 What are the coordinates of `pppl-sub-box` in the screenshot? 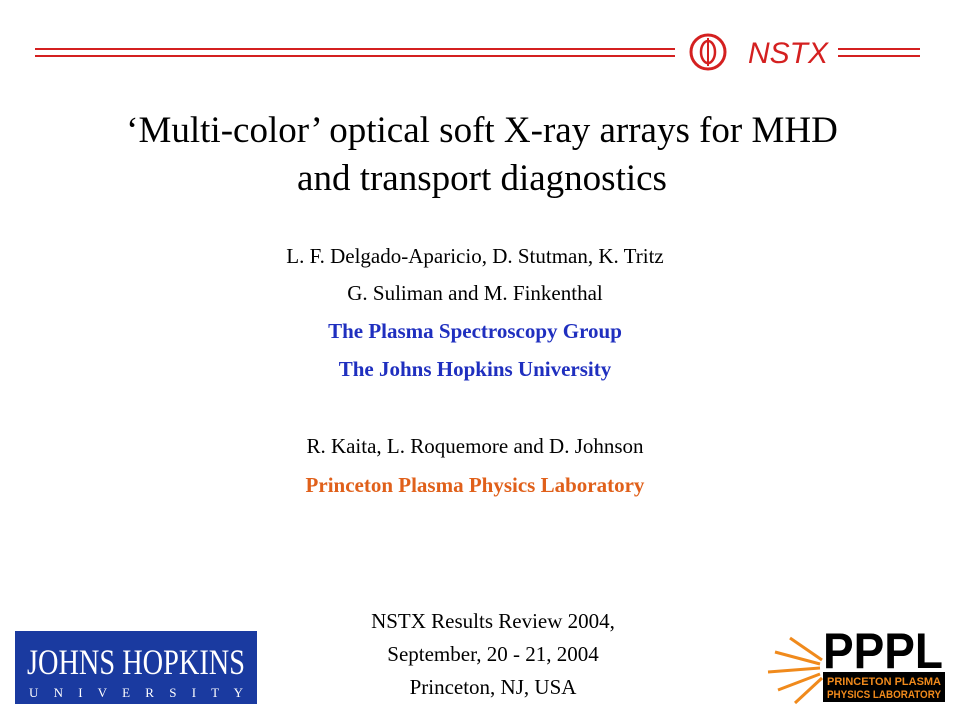 It's located at (884, 687).